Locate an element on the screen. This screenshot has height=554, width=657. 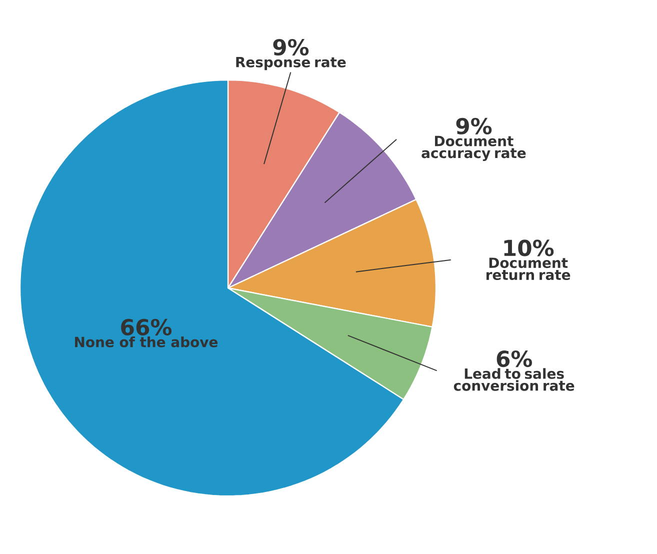
data-label: 10% is located at coordinates (529, 248).